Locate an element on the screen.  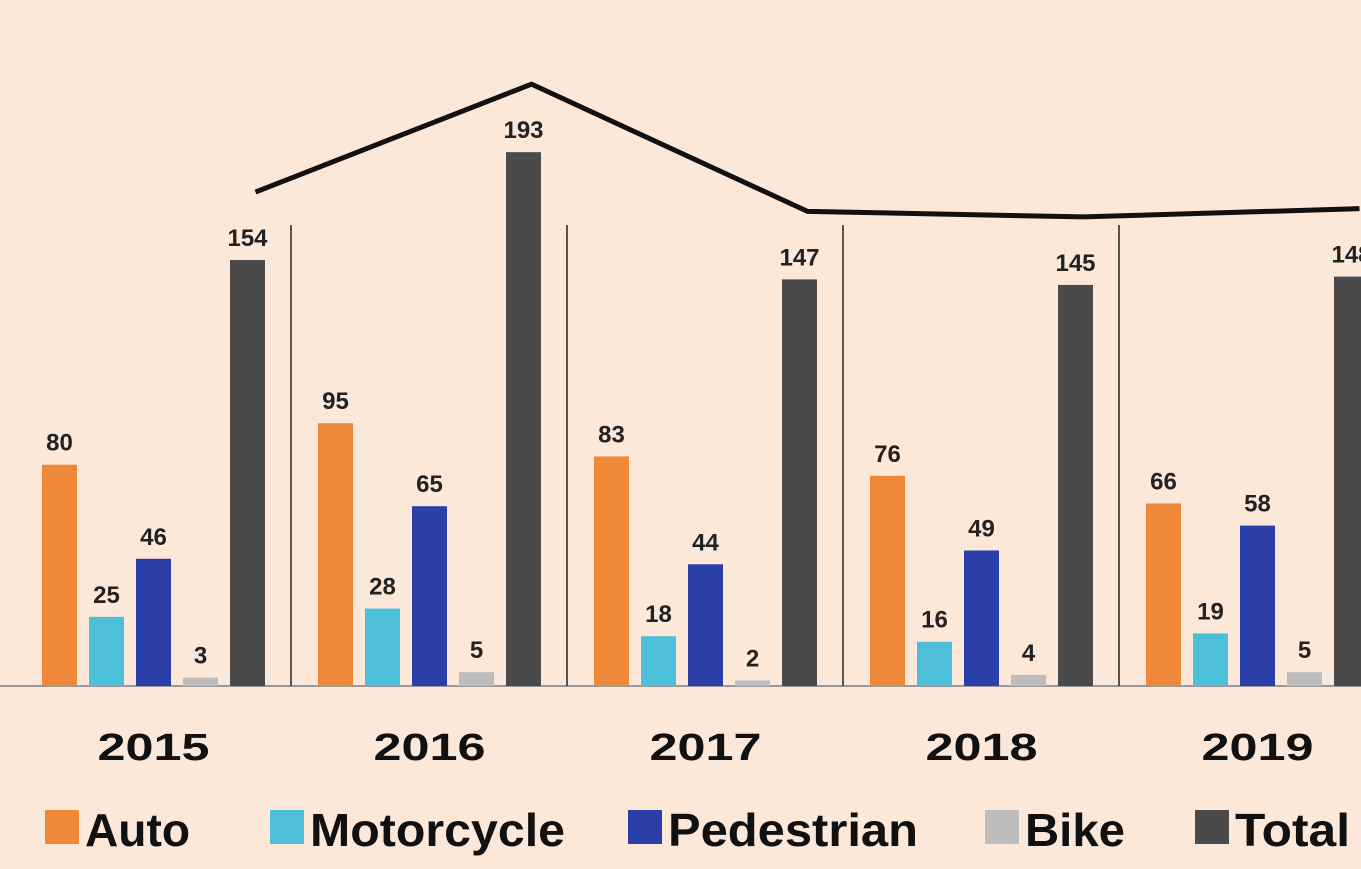
value-label: 154 is located at coordinates (247, 238).